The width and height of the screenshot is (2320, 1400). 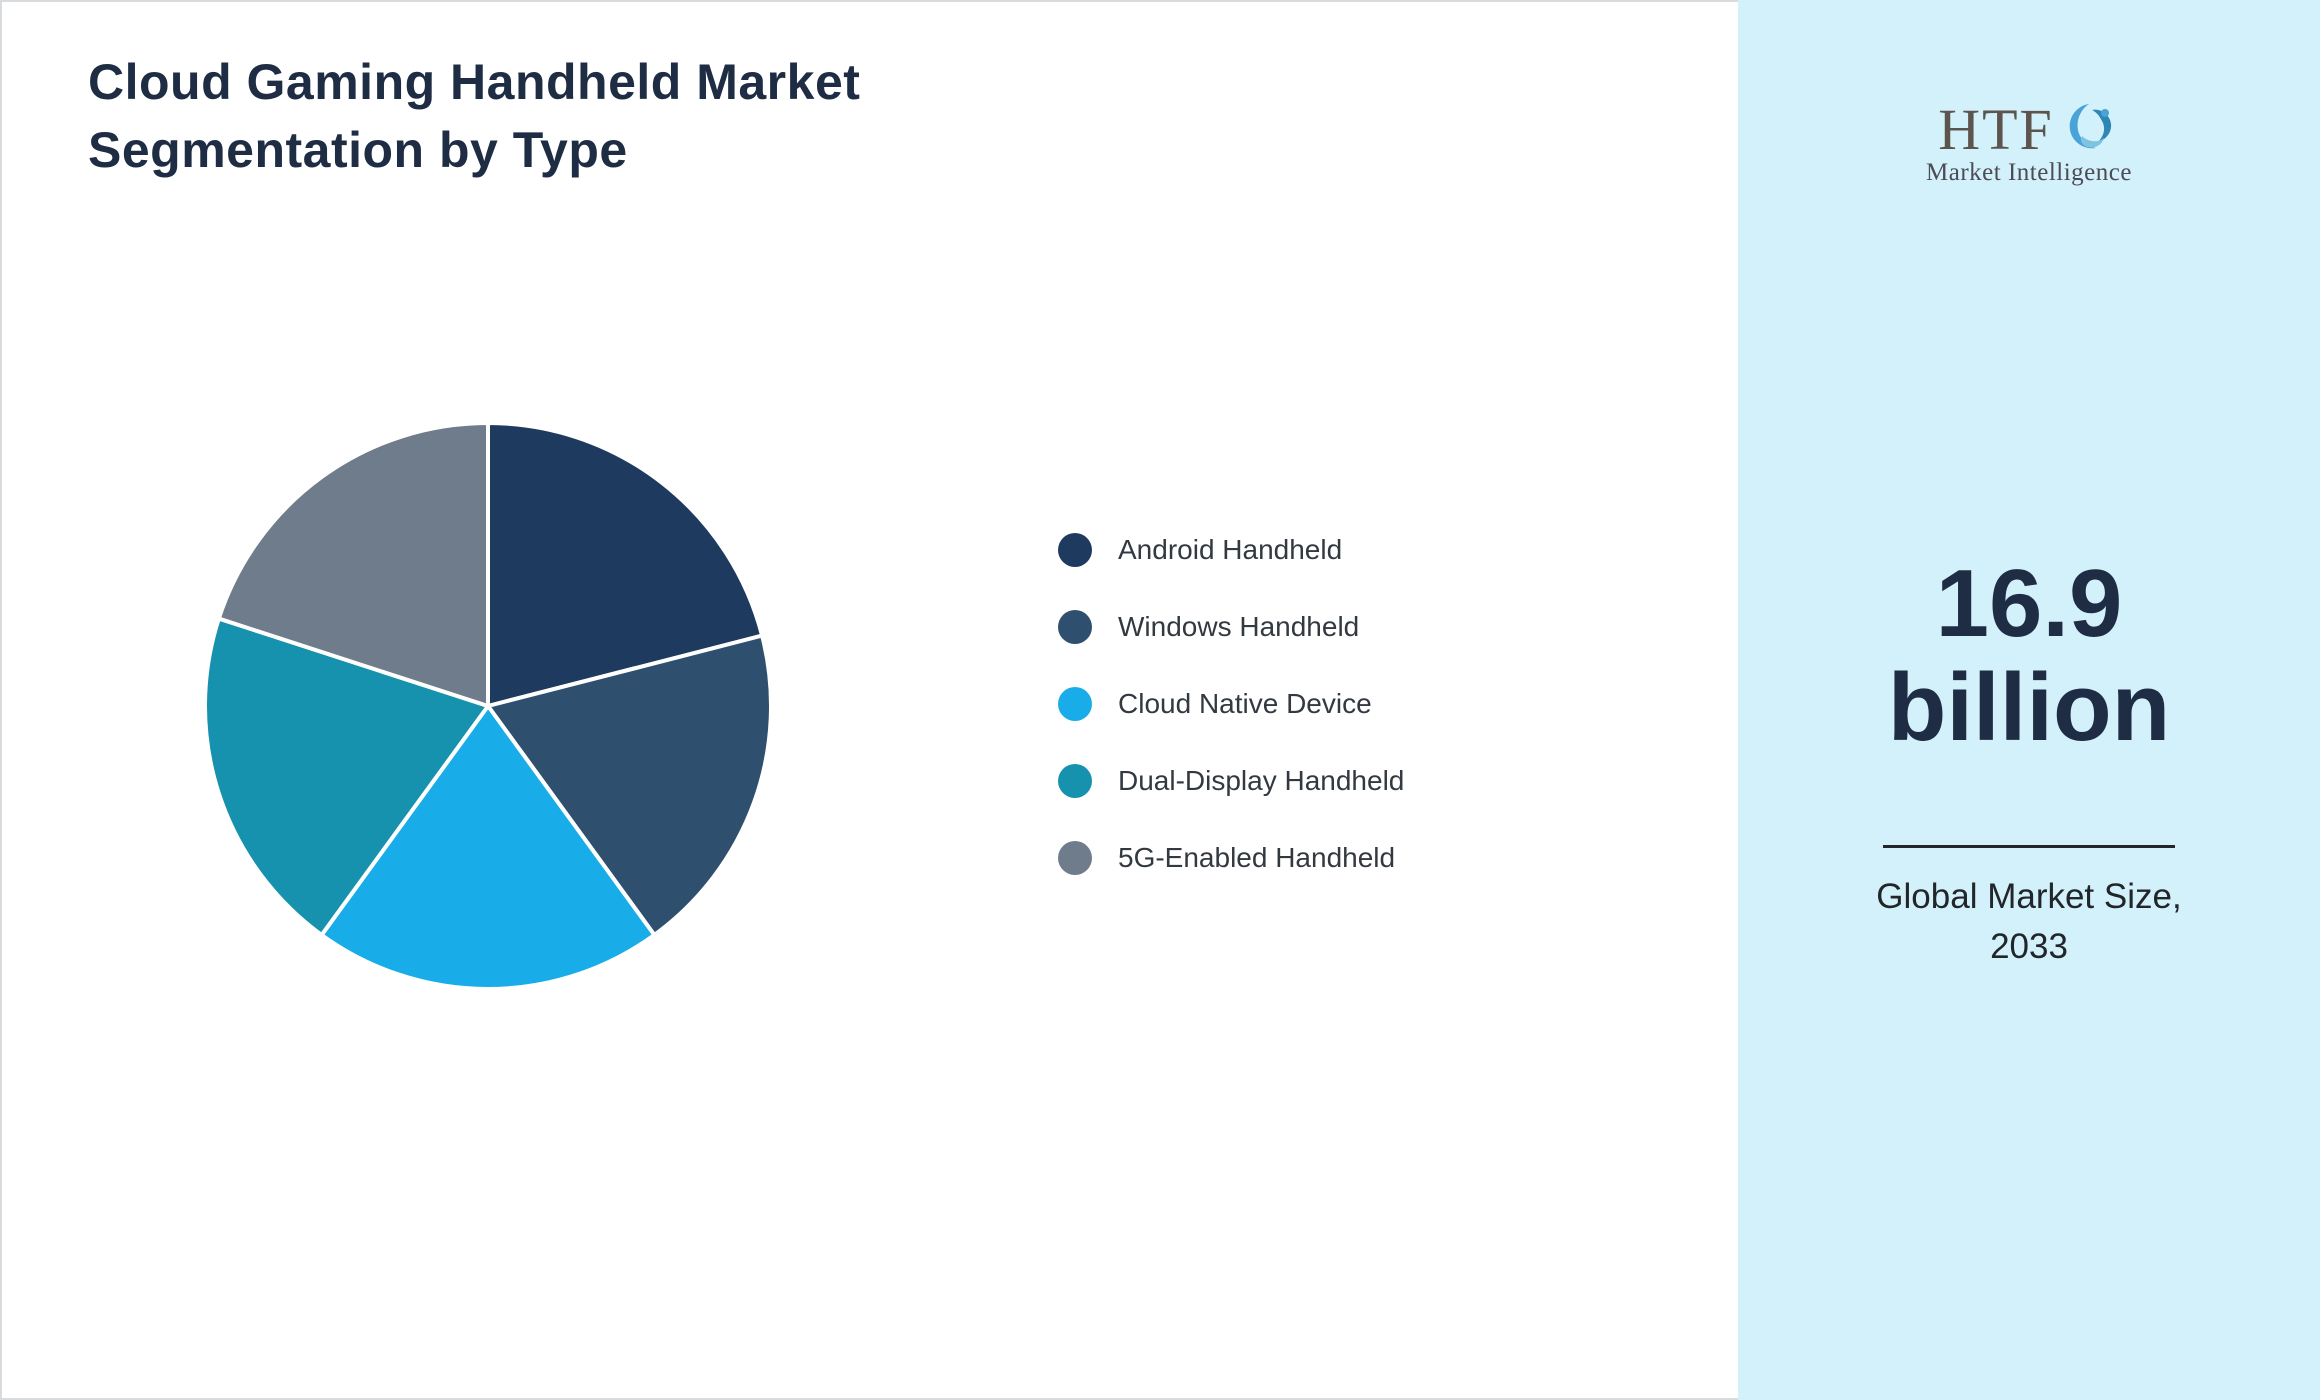 I want to click on pie-slice-5g-enabled-handheld, so click(x=353, y=564).